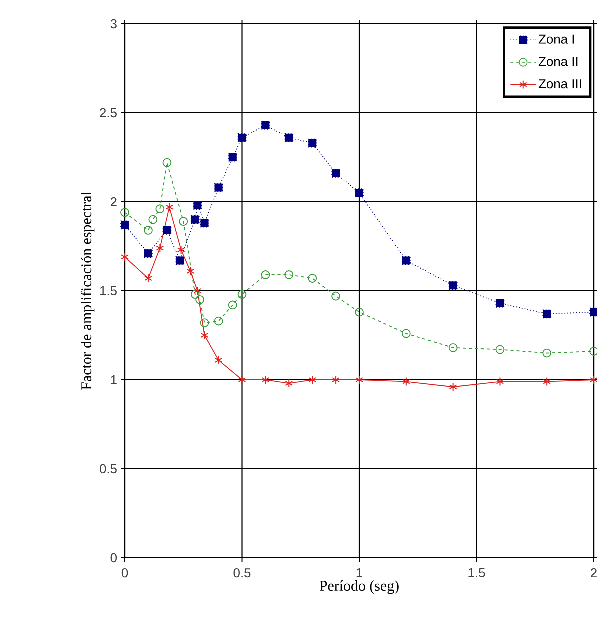 The image size is (597, 637). Describe the element at coordinates (477, 573) in the screenshot. I see `x-tick-label: 1.5` at that location.